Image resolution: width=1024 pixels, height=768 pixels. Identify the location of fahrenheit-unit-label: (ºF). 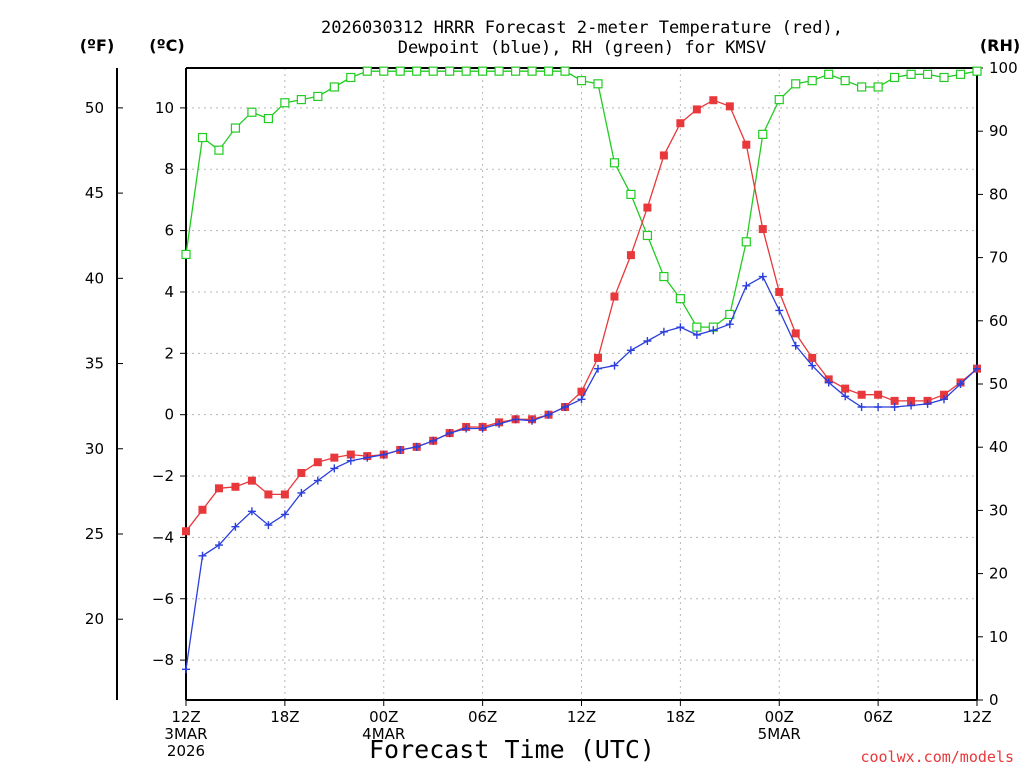
(97, 45).